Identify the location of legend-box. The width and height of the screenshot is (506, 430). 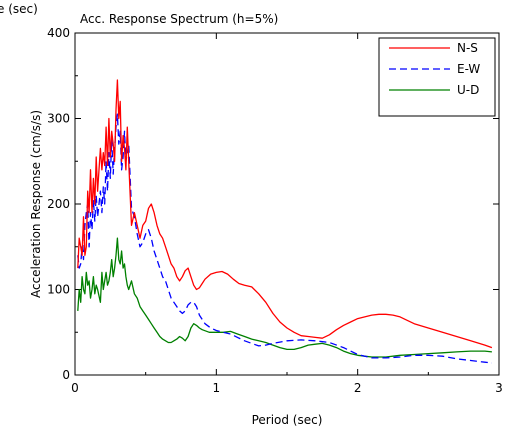
(437, 77).